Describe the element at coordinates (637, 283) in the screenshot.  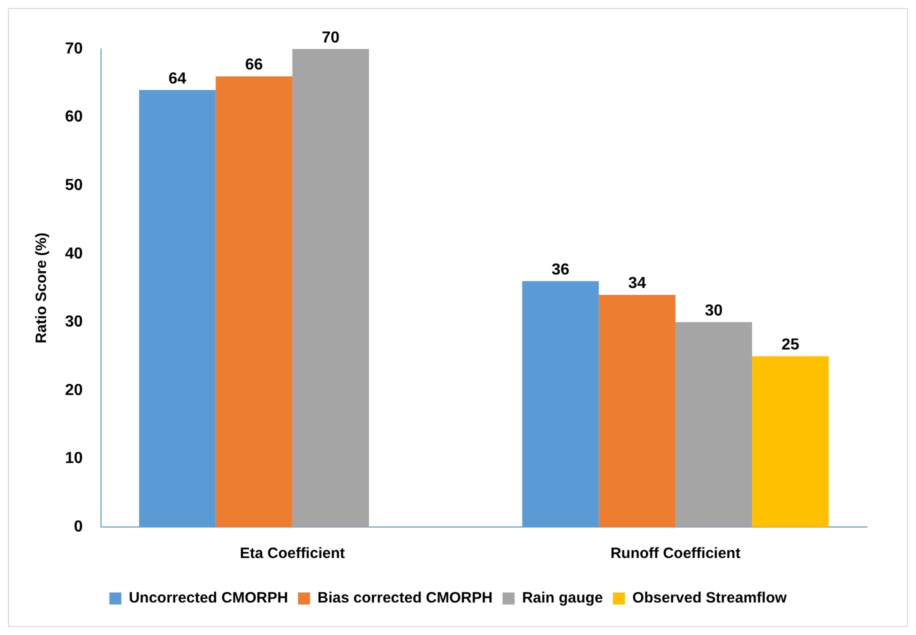
I see `data-label: 34` at that location.